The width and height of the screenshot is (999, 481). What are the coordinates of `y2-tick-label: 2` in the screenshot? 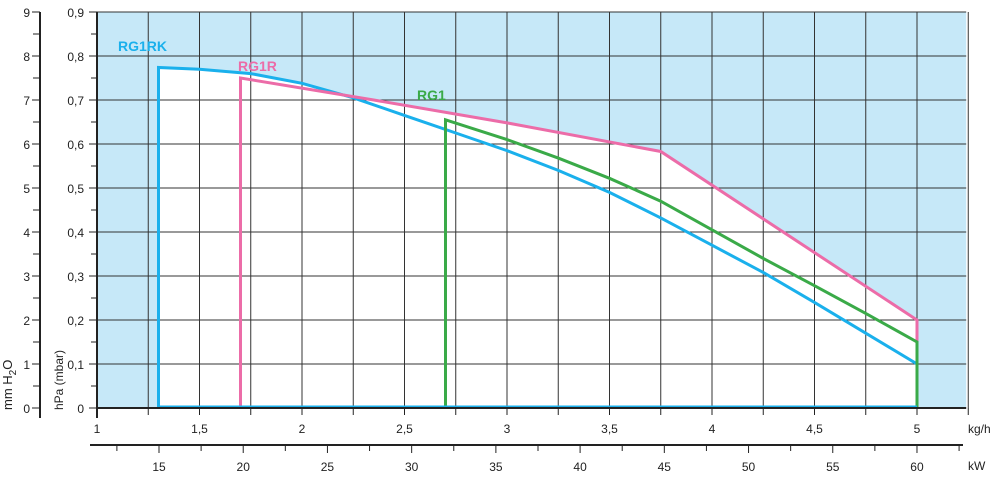 It's located at (26, 321).